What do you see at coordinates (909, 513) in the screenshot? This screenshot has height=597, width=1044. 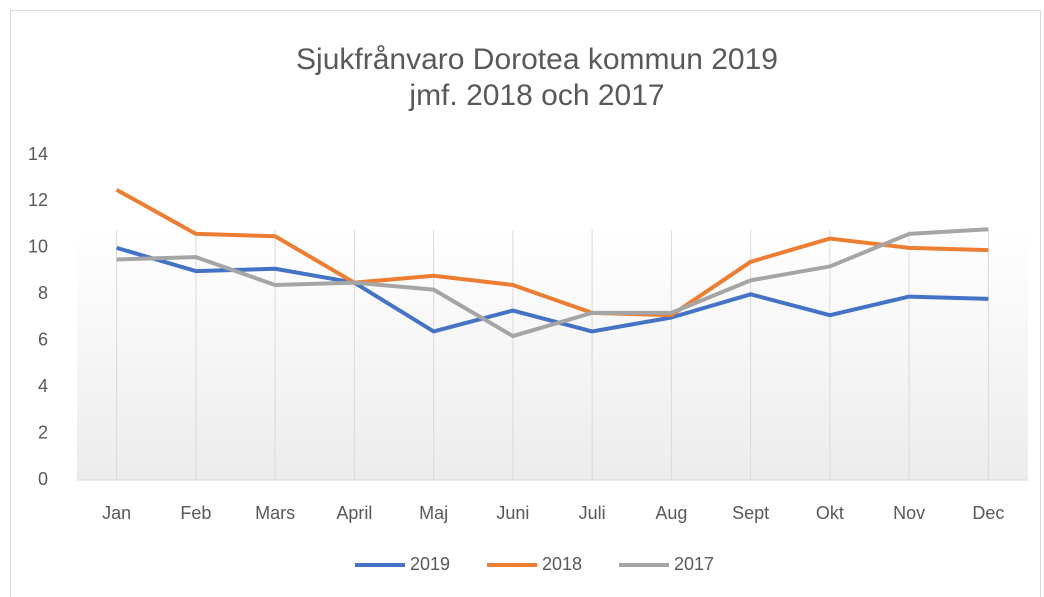 I see `x-tick-label: Nov` at bounding box center [909, 513].